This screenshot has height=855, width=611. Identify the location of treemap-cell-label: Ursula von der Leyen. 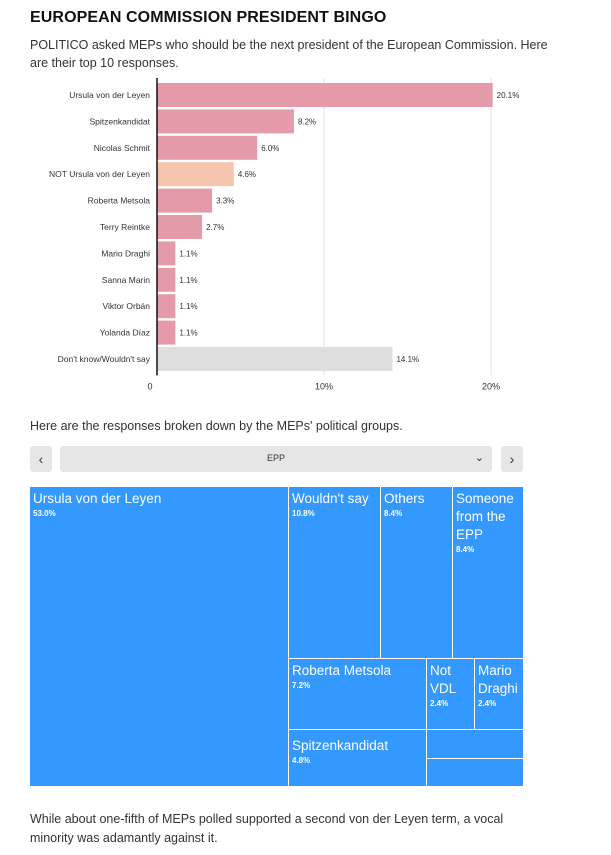
(97, 498).